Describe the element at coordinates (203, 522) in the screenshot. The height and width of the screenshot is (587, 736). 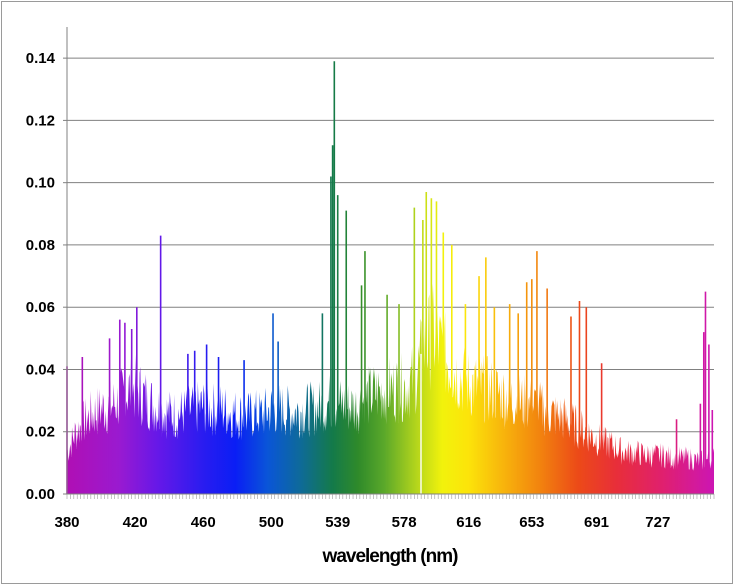
I see `x-tick-label: 460` at that location.